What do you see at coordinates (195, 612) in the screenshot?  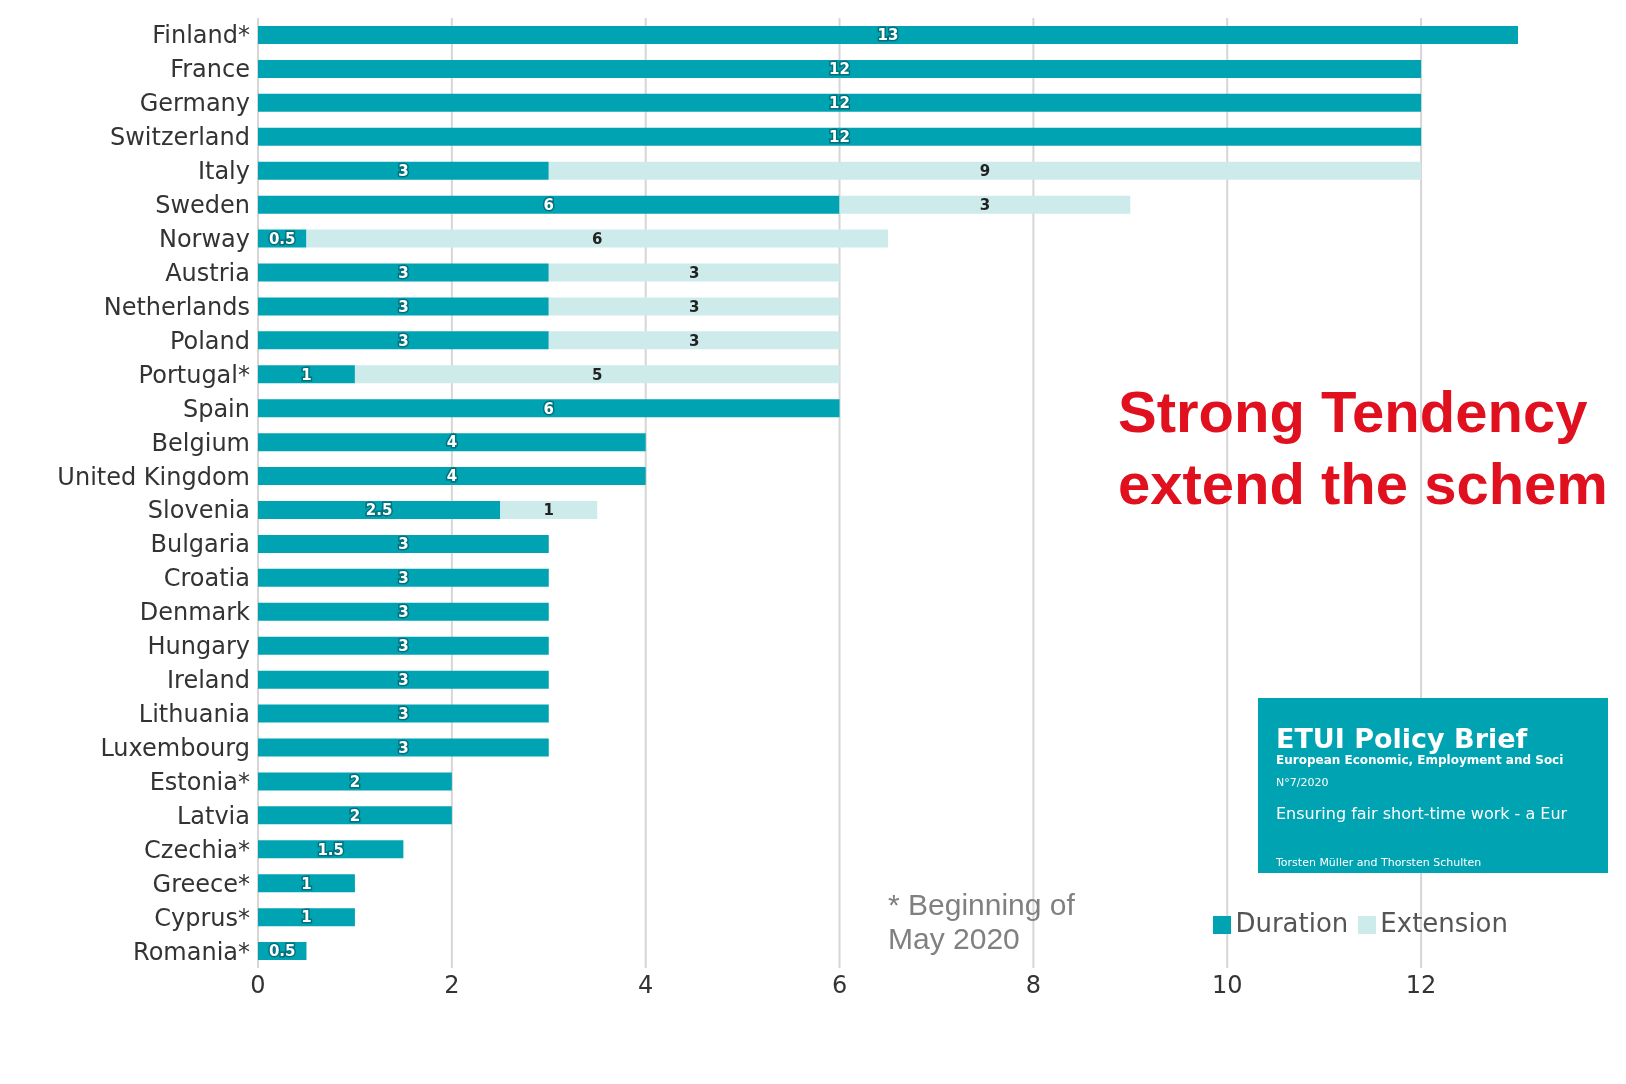 I see `y-tick-label: Denmark` at bounding box center [195, 612].